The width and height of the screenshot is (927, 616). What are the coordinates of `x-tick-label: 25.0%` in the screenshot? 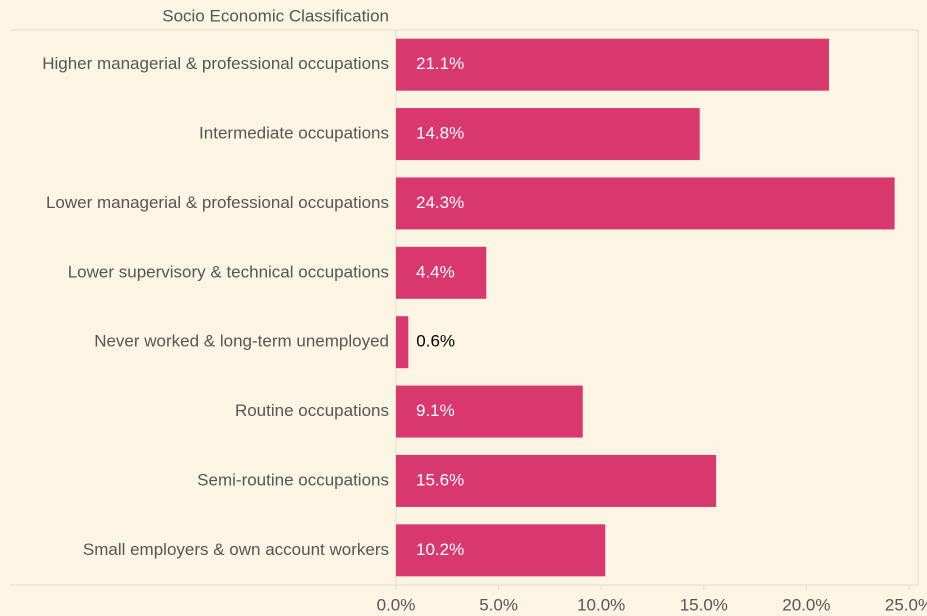 It's located at (906, 604).